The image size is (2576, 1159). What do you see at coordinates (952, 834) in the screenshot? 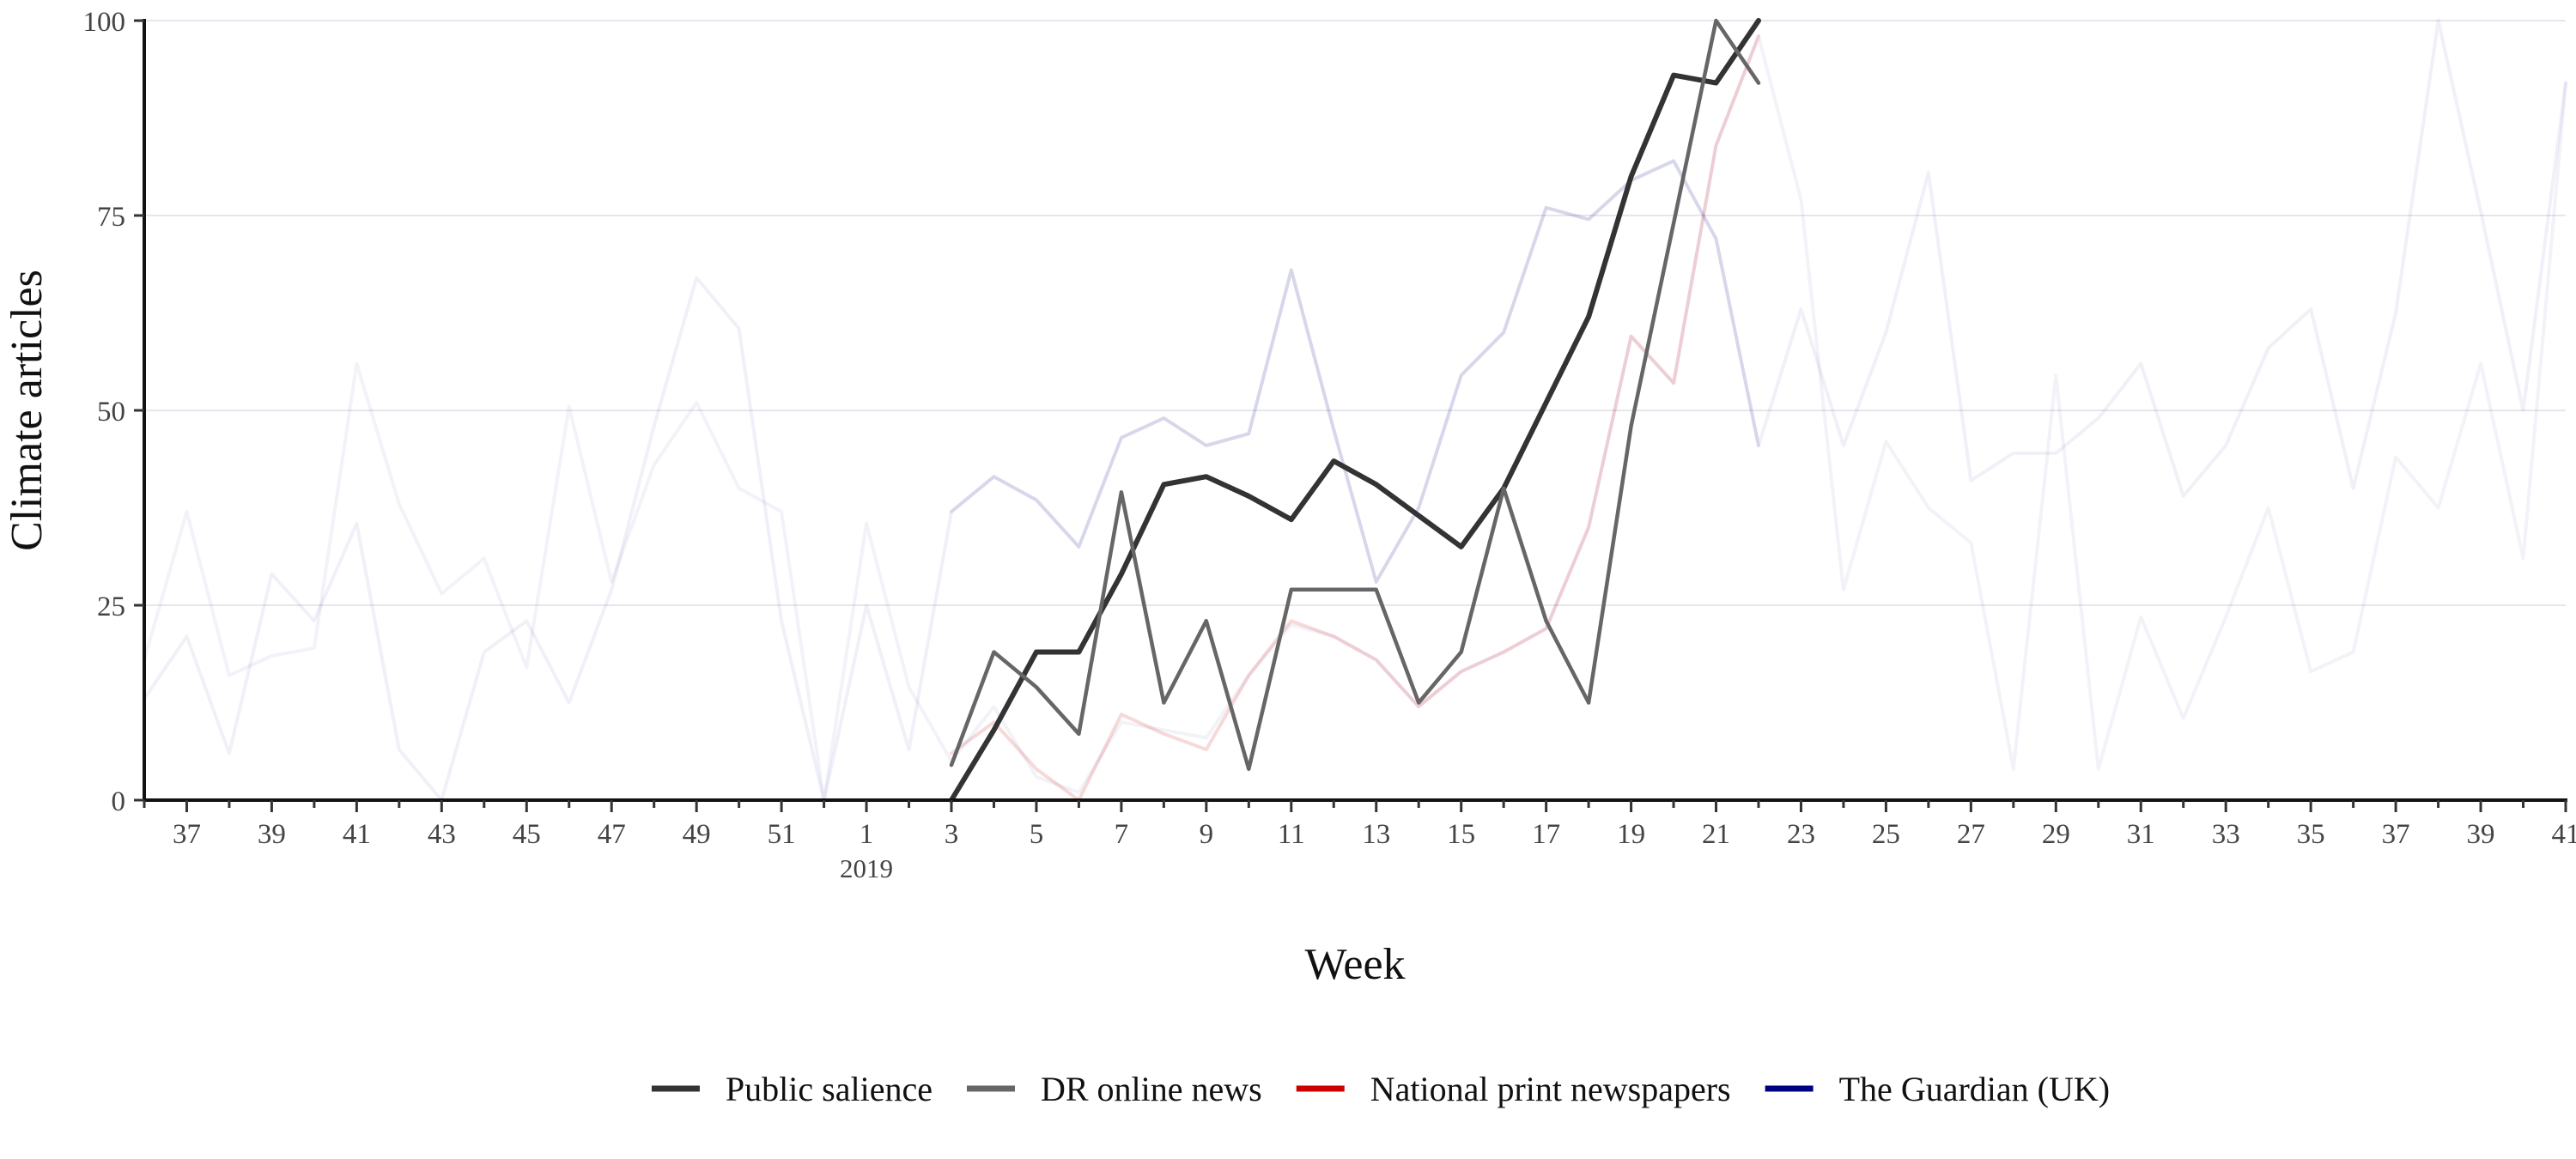
I see `x-tick-label: 3` at bounding box center [952, 834].